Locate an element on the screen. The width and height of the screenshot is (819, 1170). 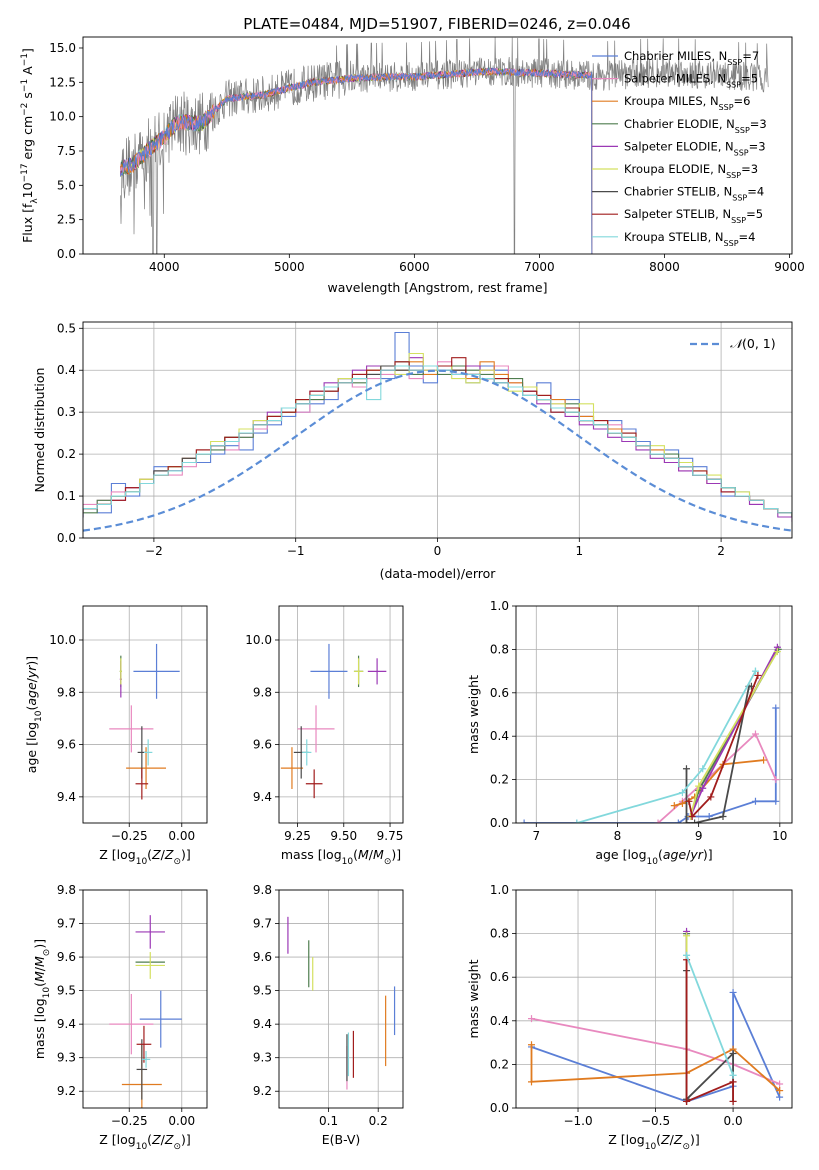
tick-label-y: 2.5 is located at coordinates (66, 220).